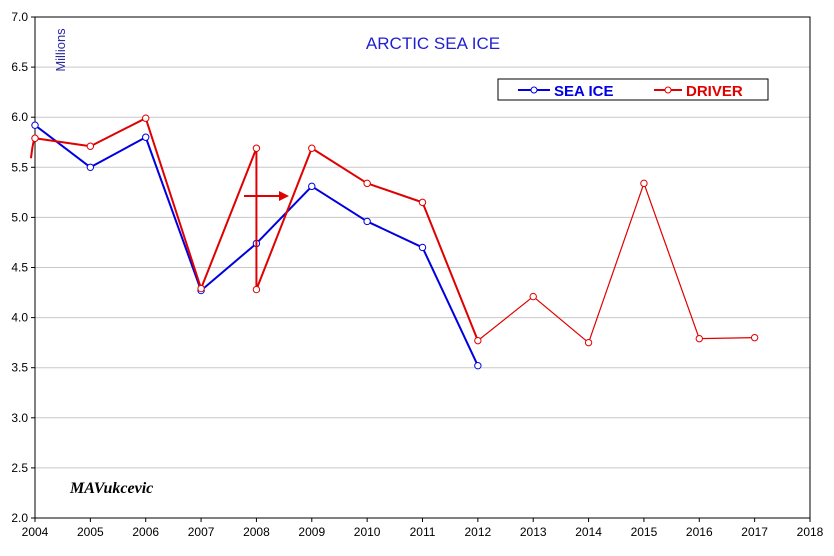 The height and width of the screenshot is (556, 834). What do you see at coordinates (478, 532) in the screenshot?
I see `x-tick-label: 2012` at bounding box center [478, 532].